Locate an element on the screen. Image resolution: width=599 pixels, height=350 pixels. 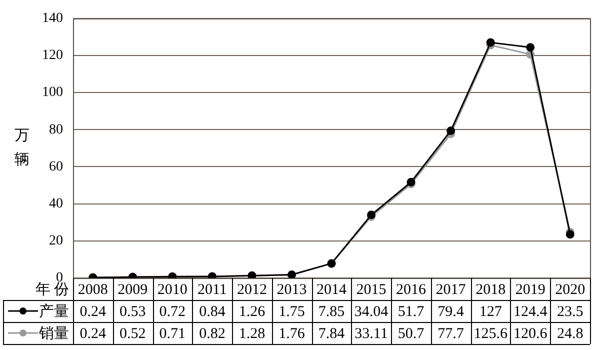
data-label: 7.84 is located at coordinates (332, 334).